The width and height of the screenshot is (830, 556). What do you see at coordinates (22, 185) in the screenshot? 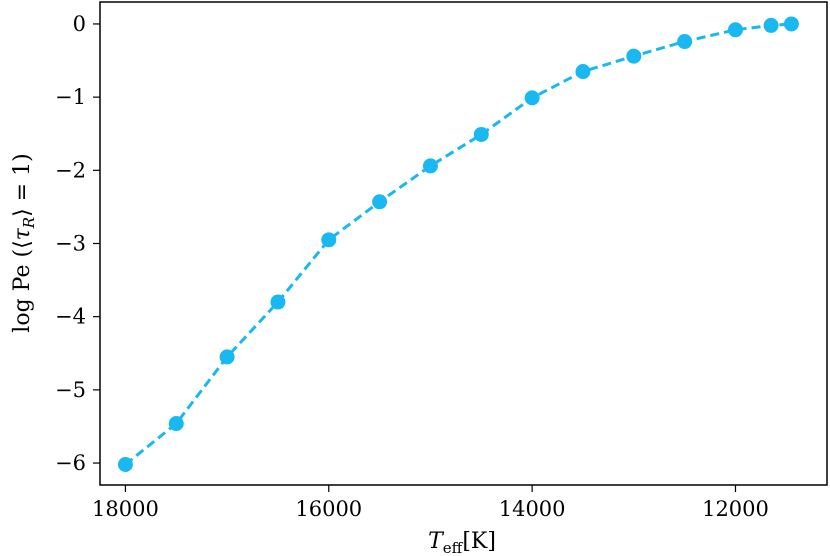
I see `y-axis-label-suffix: ⟩ = 1)` at bounding box center [22, 185].